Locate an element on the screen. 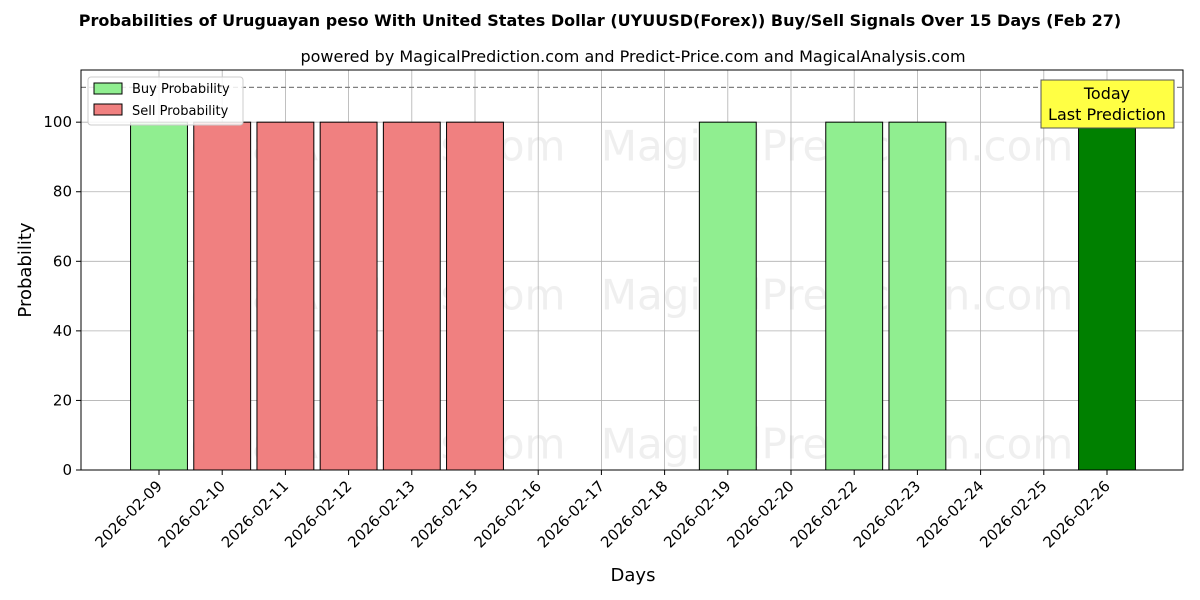  legend-label-sell: Sell Probability is located at coordinates (180, 111).